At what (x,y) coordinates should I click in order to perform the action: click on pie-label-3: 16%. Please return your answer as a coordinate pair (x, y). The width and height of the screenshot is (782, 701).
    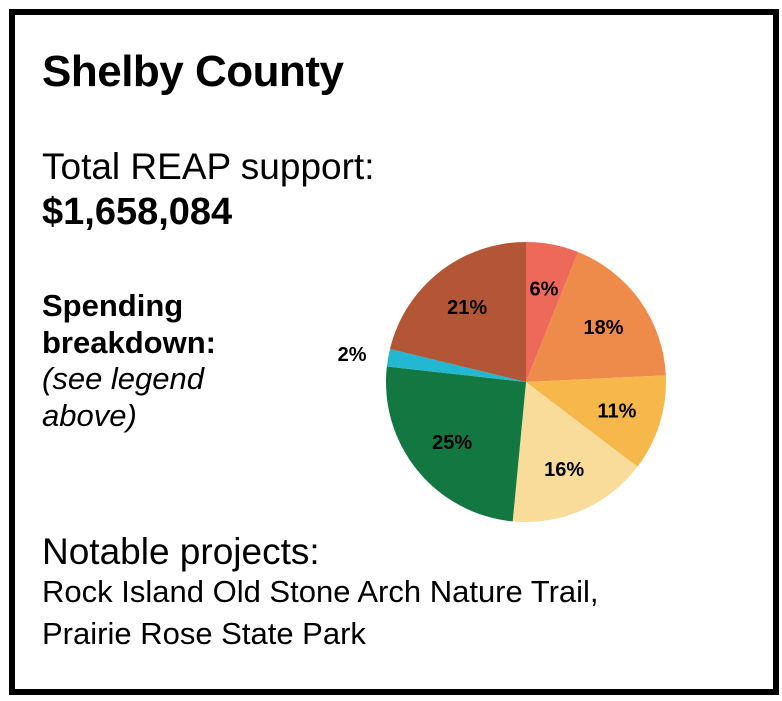
    Looking at the image, I should click on (564, 470).